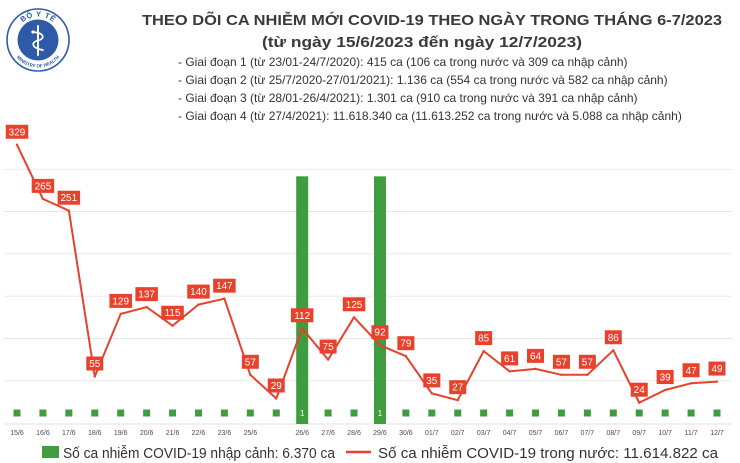 The image size is (740, 463). I want to click on x-tick-label: 03/7, so click(484, 433).